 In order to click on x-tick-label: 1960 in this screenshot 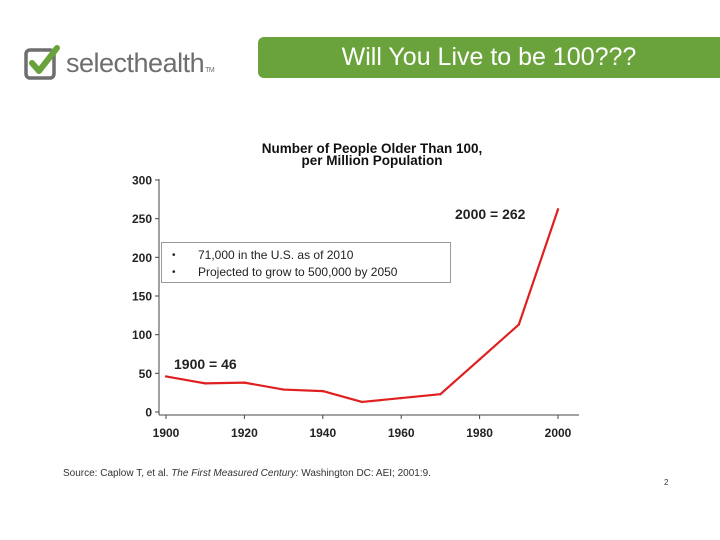, I will do `click(401, 433)`.